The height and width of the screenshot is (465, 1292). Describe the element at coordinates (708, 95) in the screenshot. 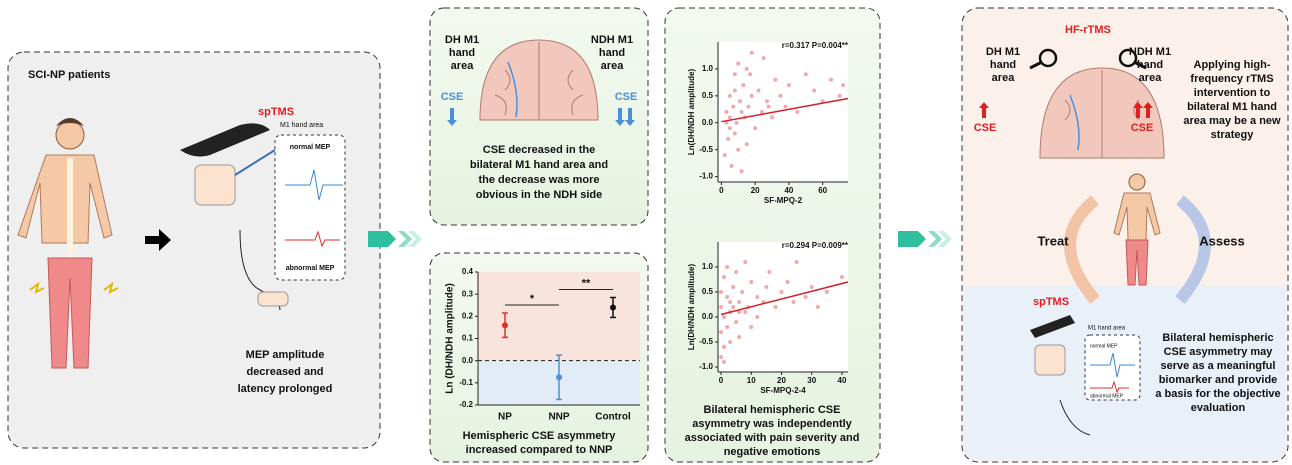

I see `y-tick-label: 0.5` at that location.